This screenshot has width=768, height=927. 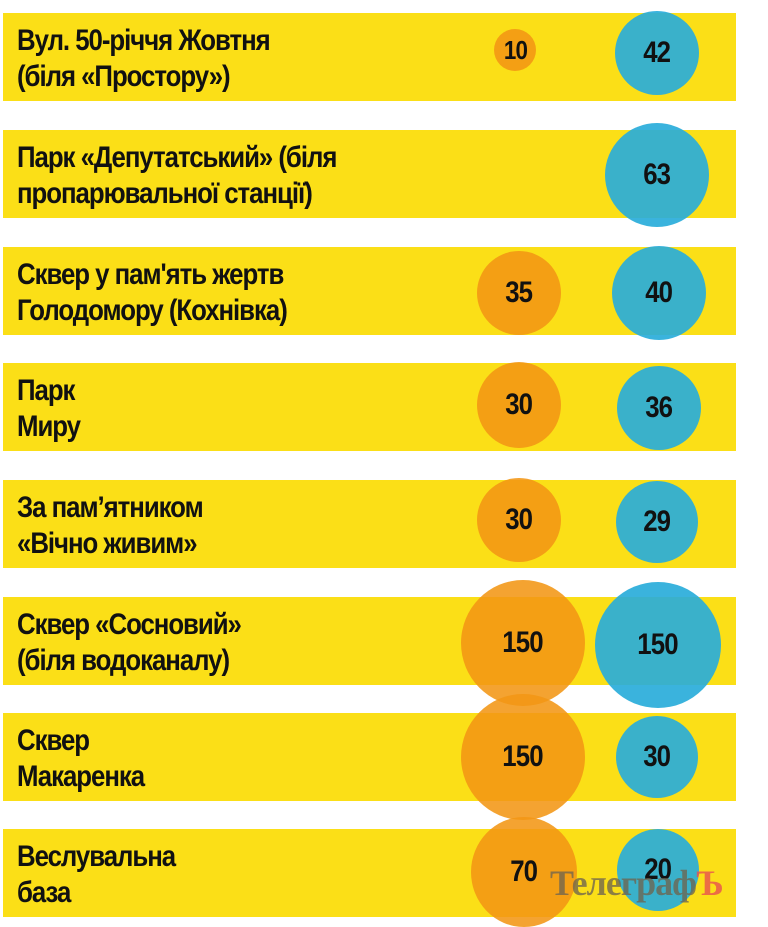 What do you see at coordinates (144, 59) in the screenshot?
I see `row-label: Вул. 50-річчя Жовтня (біля «Простору»)` at bounding box center [144, 59].